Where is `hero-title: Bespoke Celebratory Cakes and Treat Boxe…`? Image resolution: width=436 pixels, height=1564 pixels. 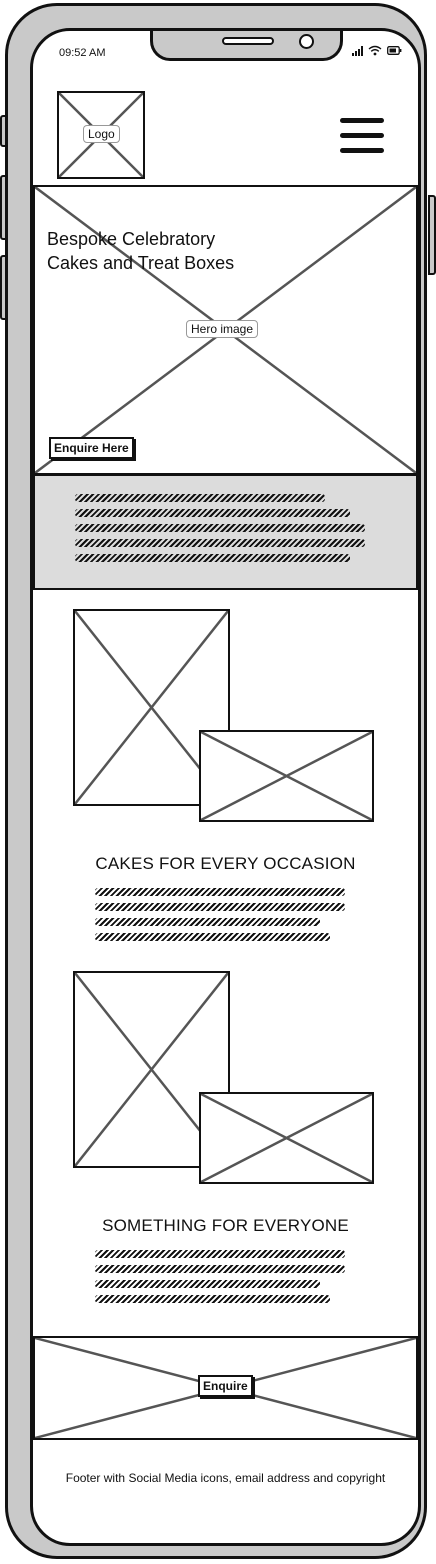 hero-title: Bespoke Celebratory Cakes and Treat Boxe… is located at coordinates (140, 251).